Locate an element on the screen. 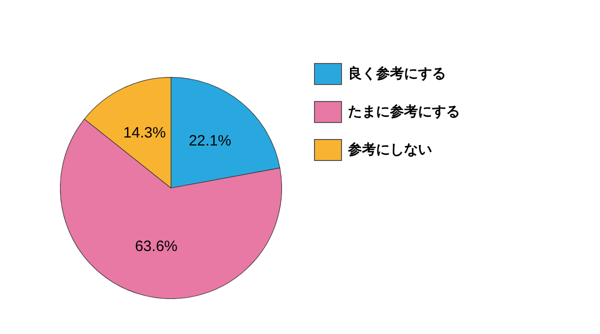 This screenshot has width=600, height=334. legend-label: 参考にしない is located at coordinates (390, 150).